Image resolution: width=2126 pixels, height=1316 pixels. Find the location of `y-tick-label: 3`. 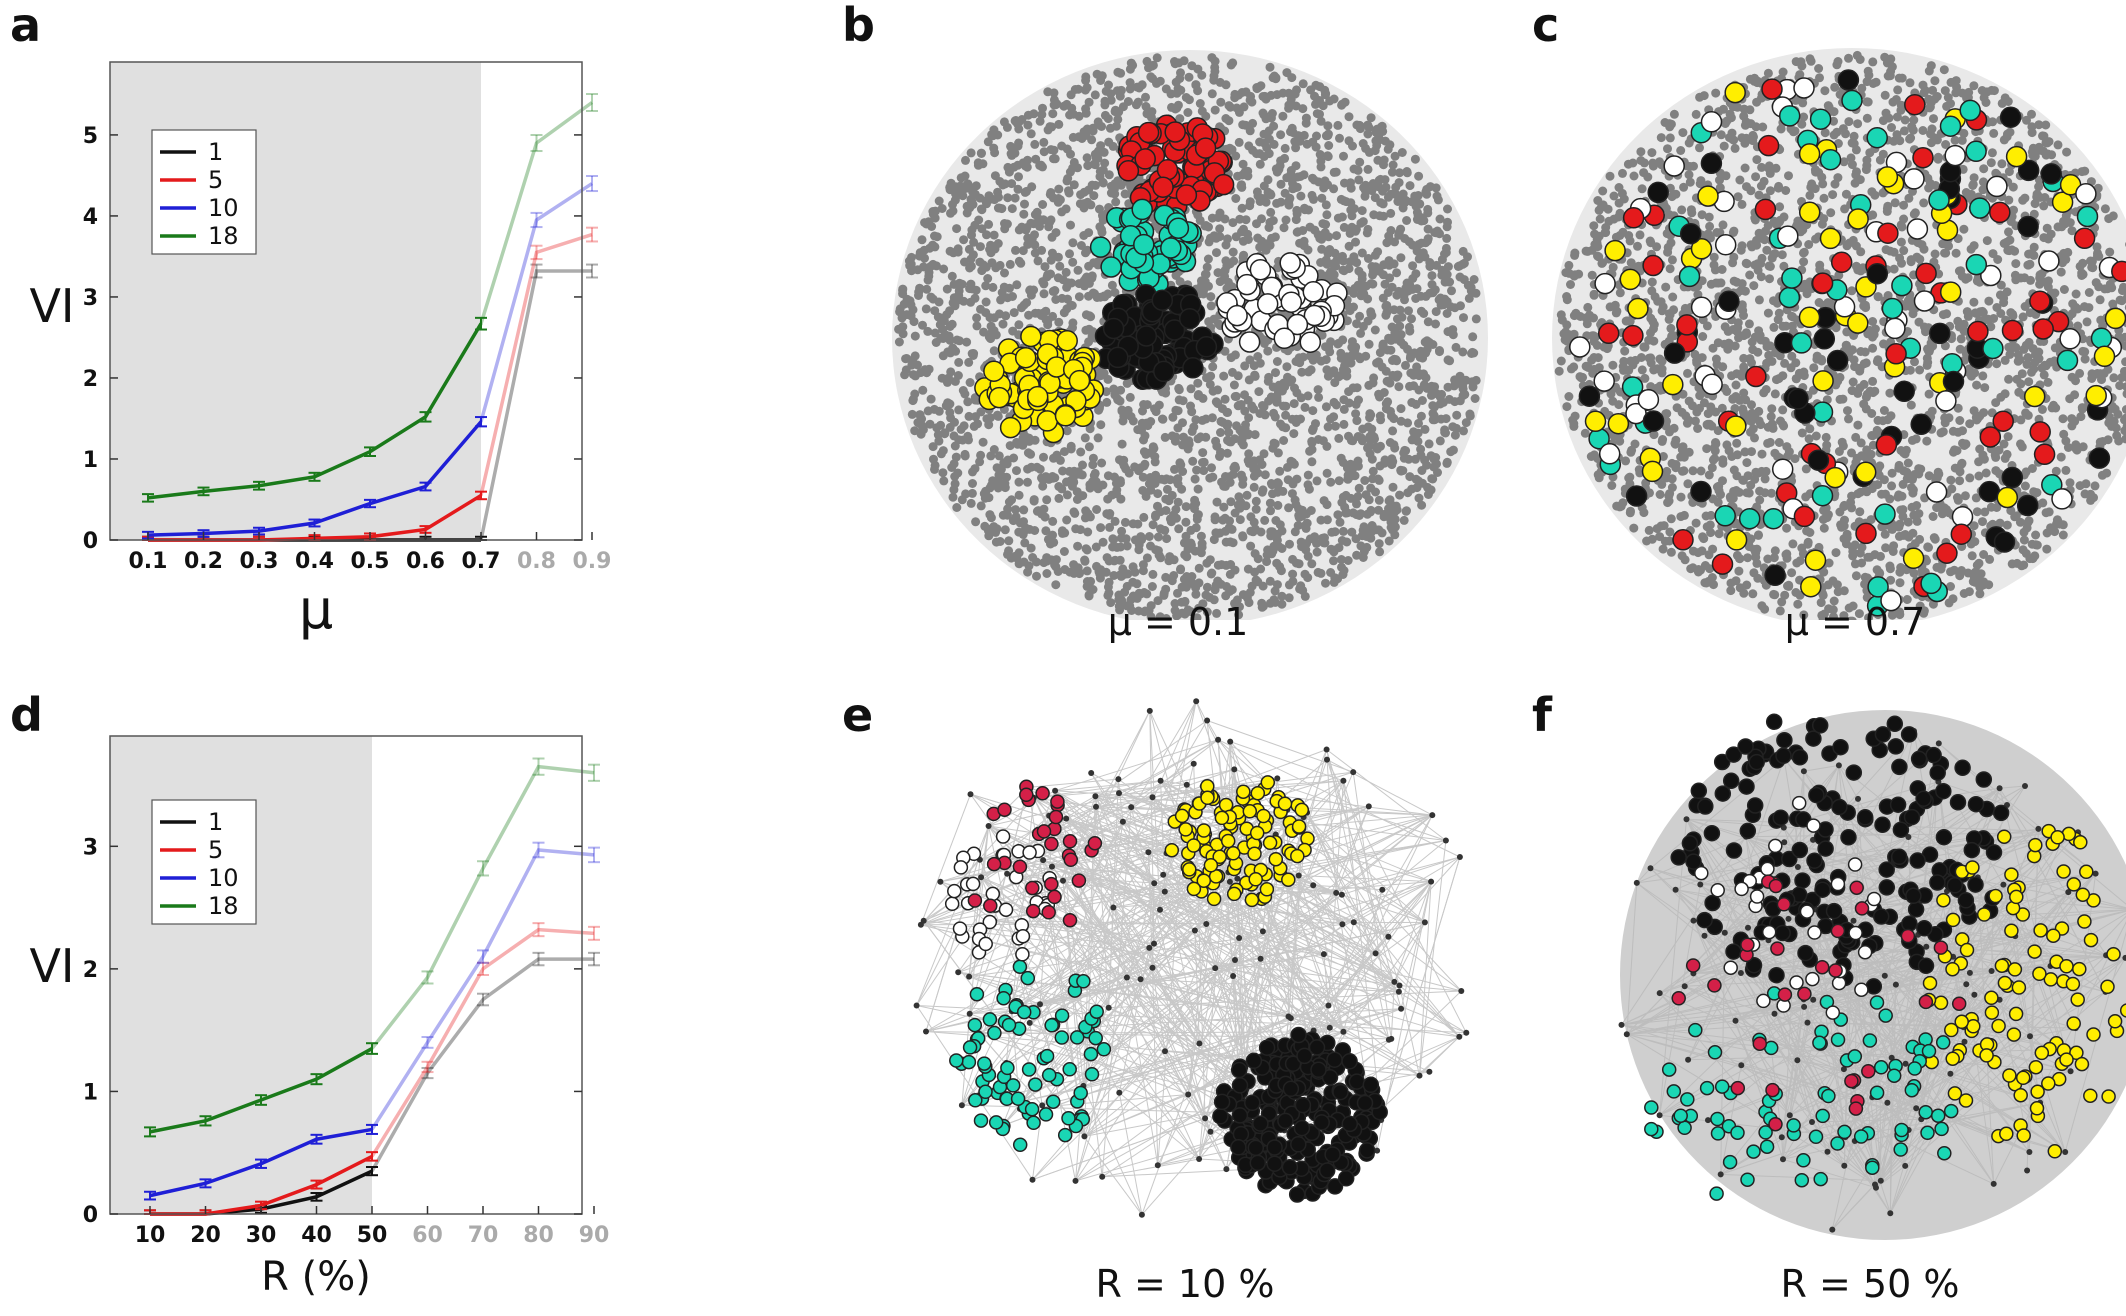

y-tick-label: 3 is located at coordinates (90, 847).